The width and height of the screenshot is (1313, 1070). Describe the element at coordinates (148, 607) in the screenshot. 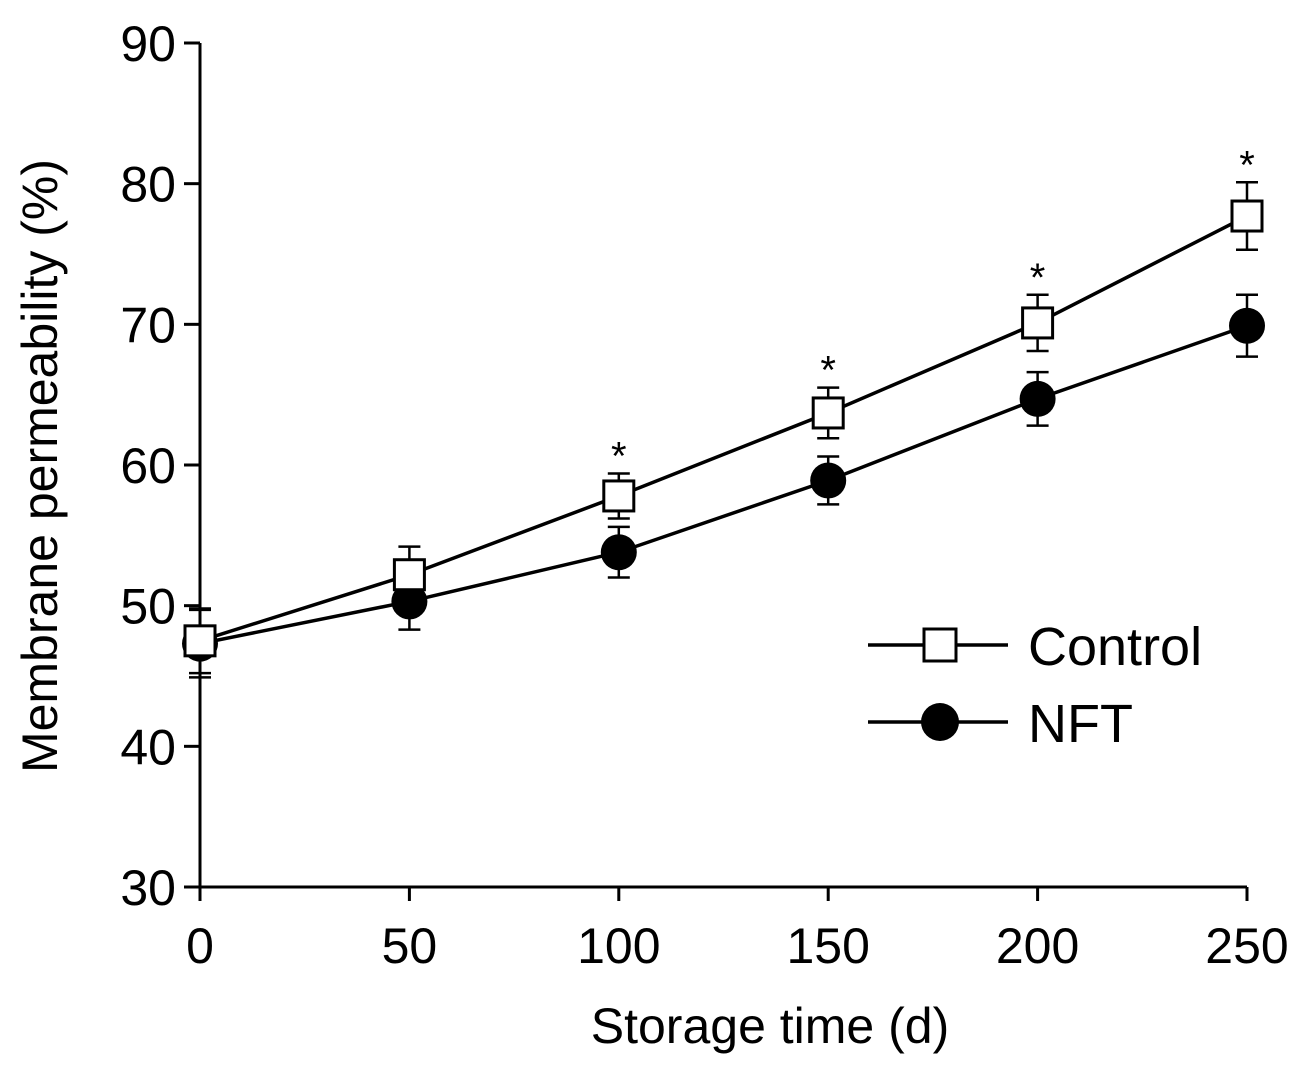

I see `y-tick-label: 50` at that location.